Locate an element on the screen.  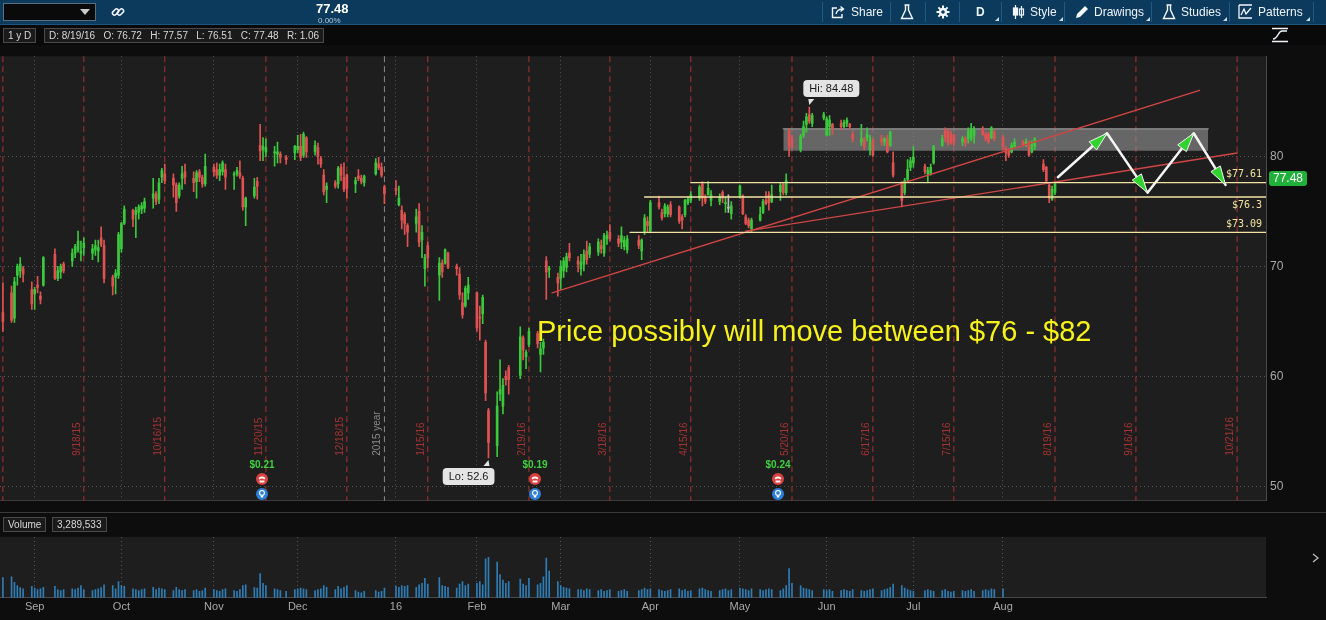
chart-title: 1 y D is located at coordinates (20, 35).